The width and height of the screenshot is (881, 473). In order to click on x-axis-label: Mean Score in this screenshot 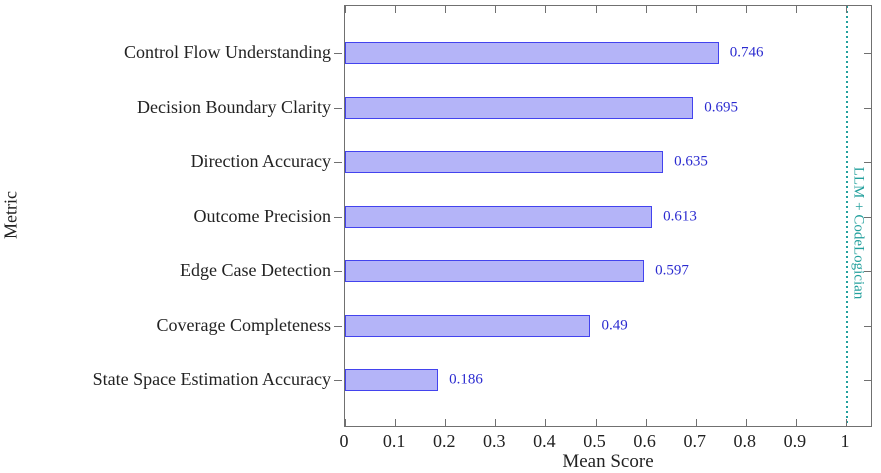, I will do `click(608, 461)`.